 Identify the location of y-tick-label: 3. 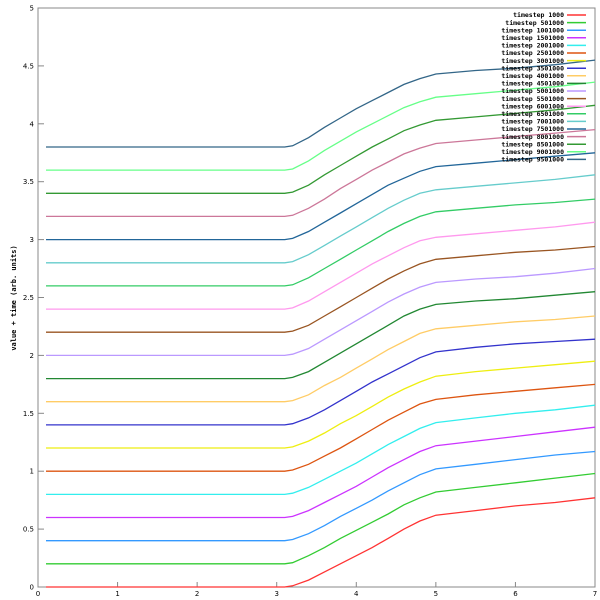
(32, 240).